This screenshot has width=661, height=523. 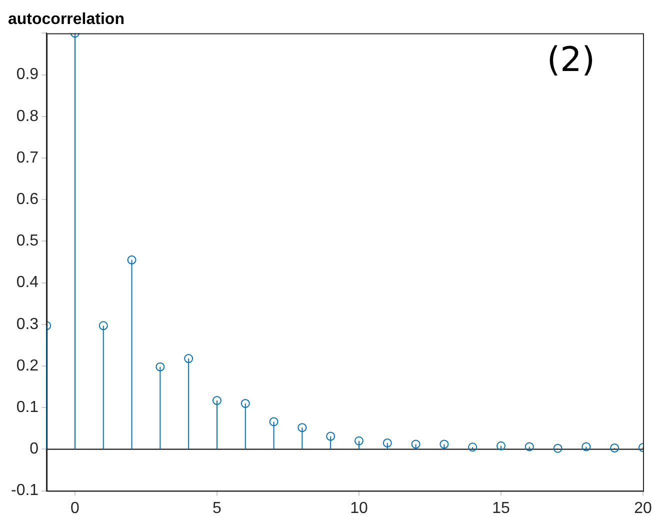 I want to click on y-tick-label: 0.8, so click(x=27, y=116).